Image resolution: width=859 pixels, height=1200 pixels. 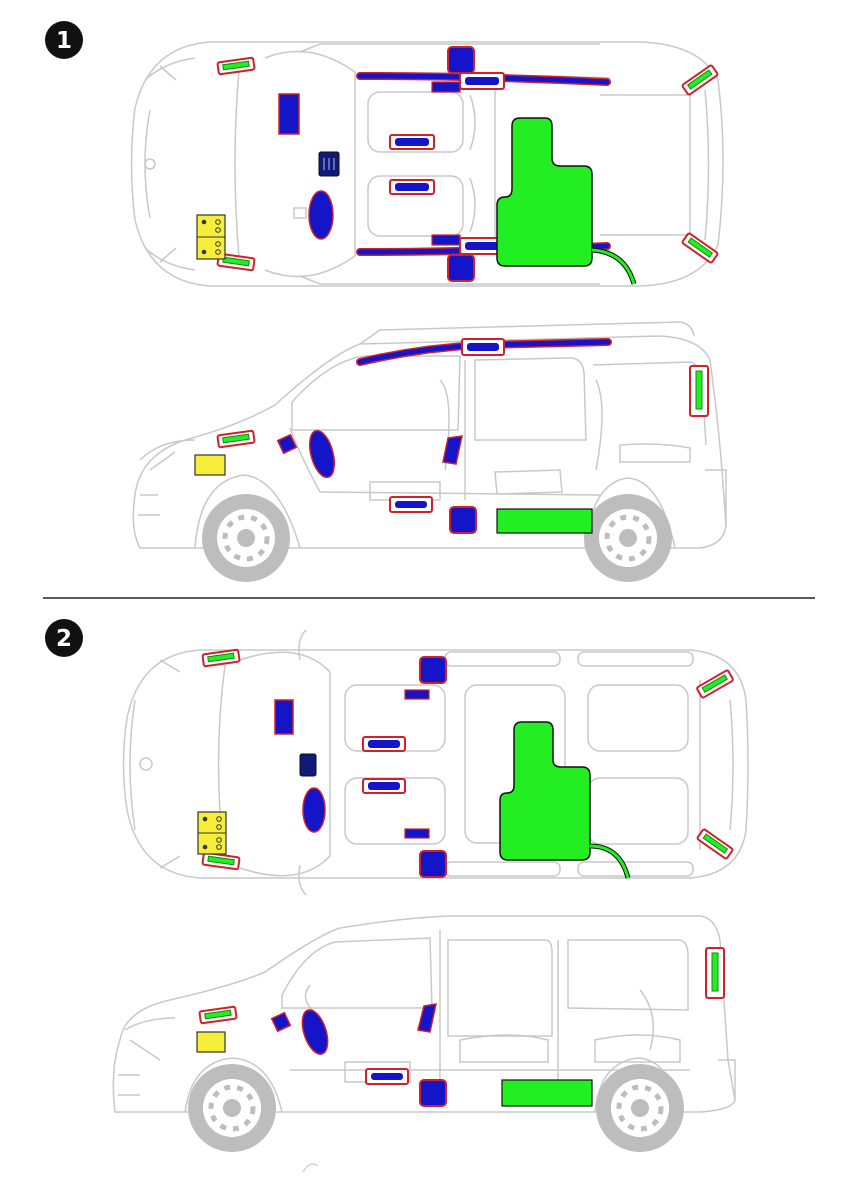 I want to click on side-airbag-right, so click(x=461, y=268).